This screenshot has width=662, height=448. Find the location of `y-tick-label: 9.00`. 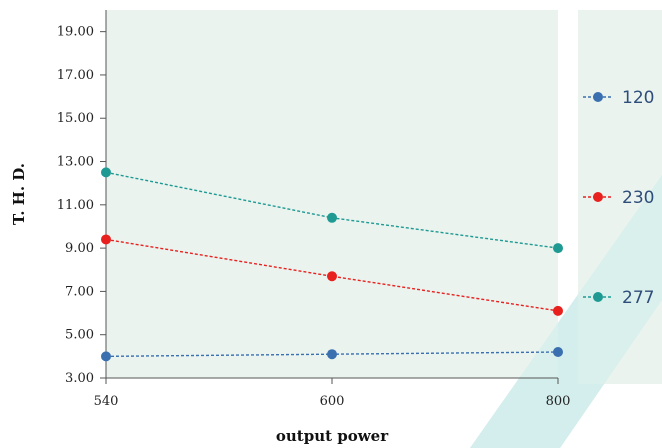

y-tick-label: 9.00 is located at coordinates (79, 248).